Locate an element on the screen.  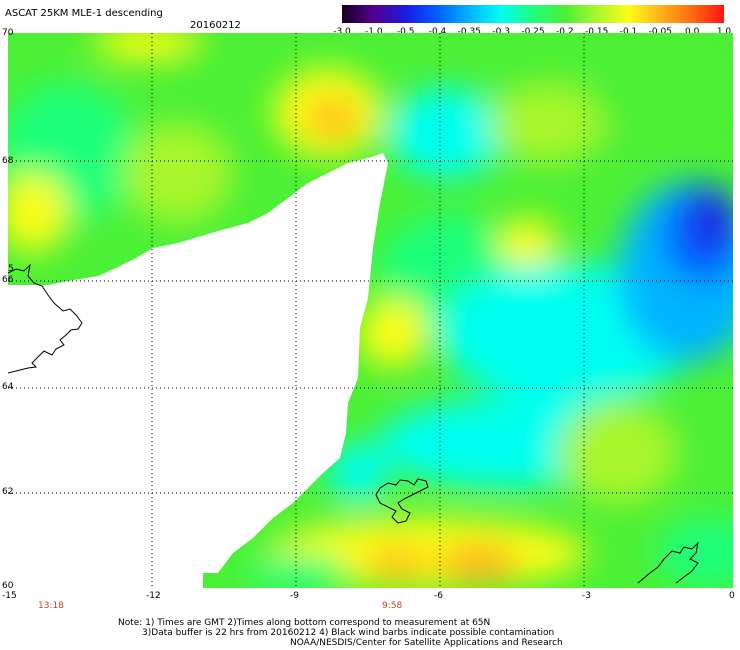
colorbar-gradient is located at coordinates (533, 14).